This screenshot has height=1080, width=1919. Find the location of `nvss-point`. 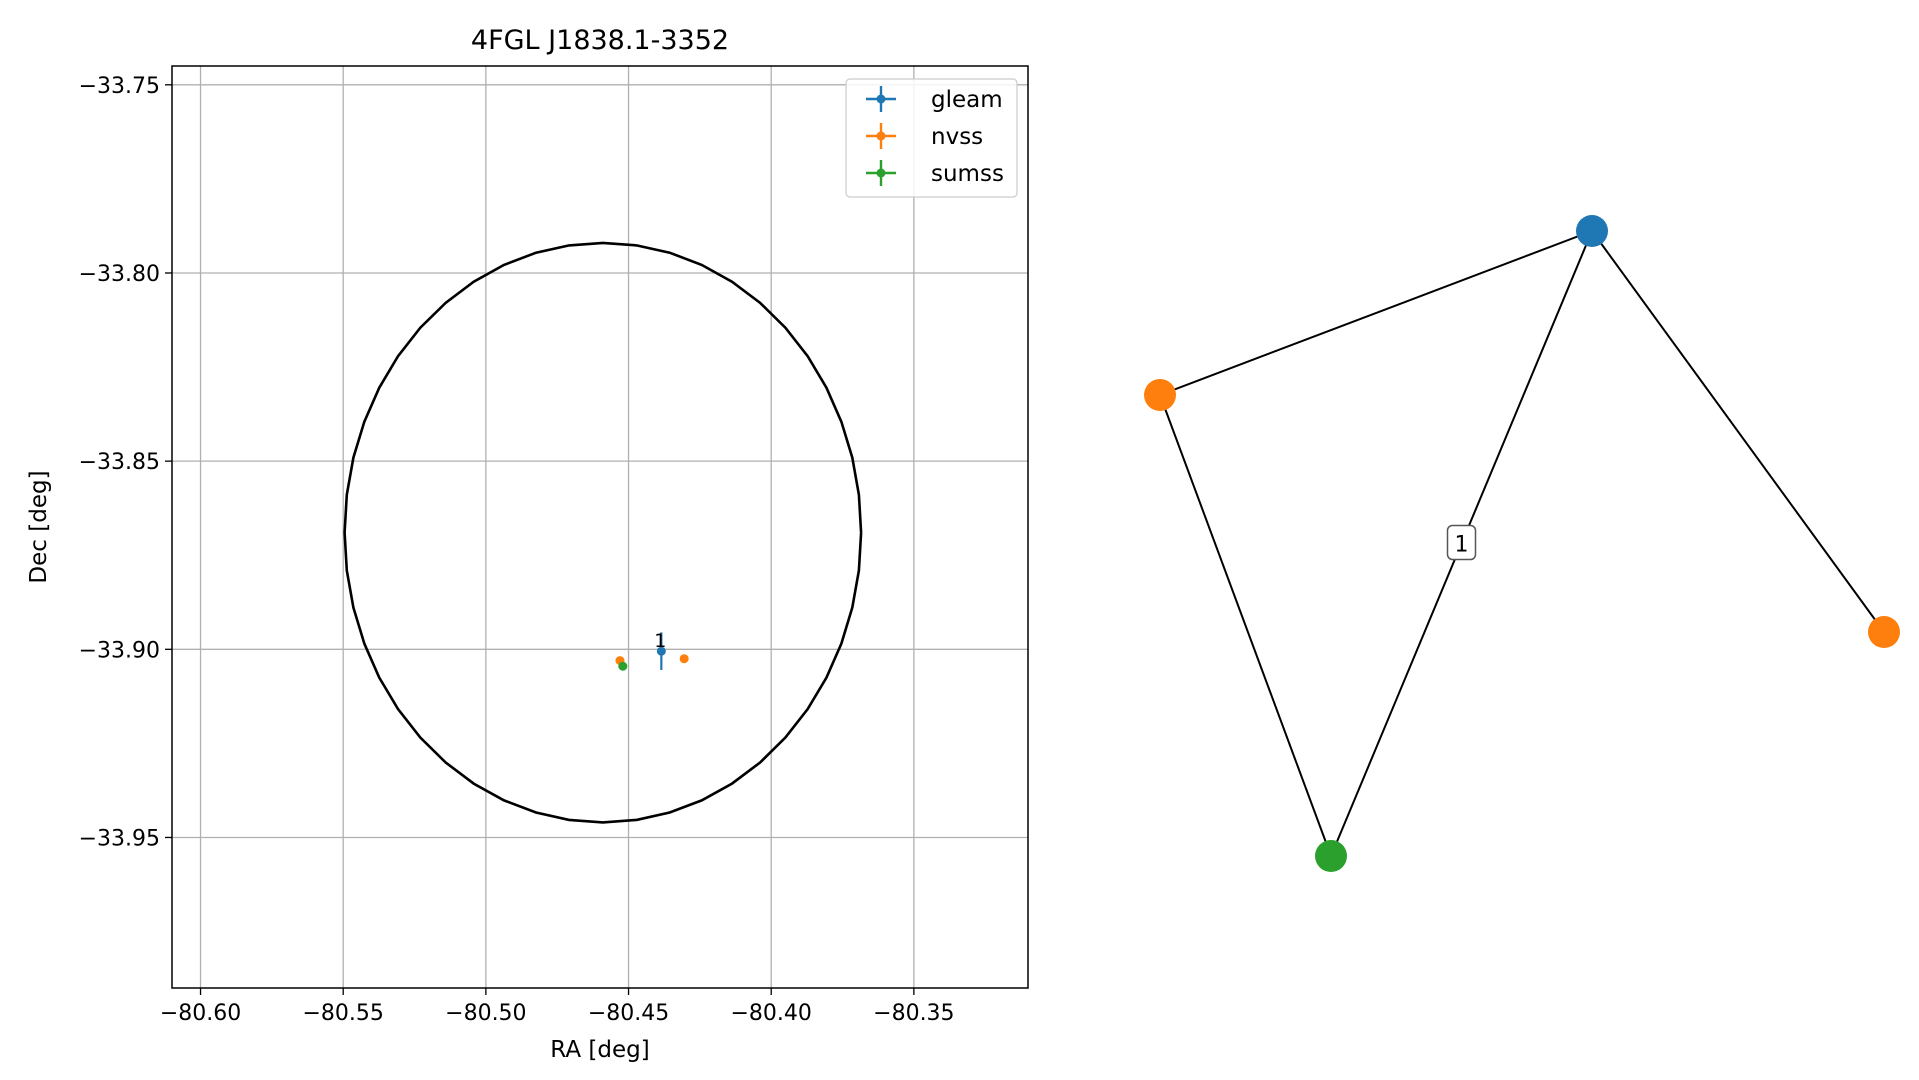

nvss-point is located at coordinates (684, 659).